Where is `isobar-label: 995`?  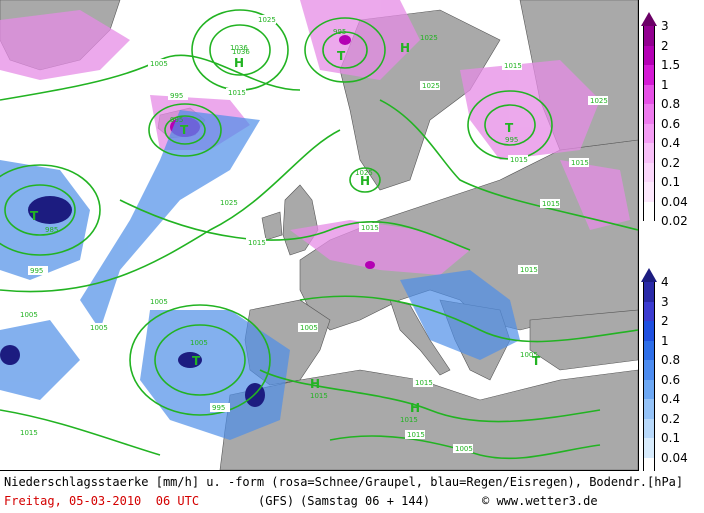
isobar-label: 995 is located at coordinates (36, 271).